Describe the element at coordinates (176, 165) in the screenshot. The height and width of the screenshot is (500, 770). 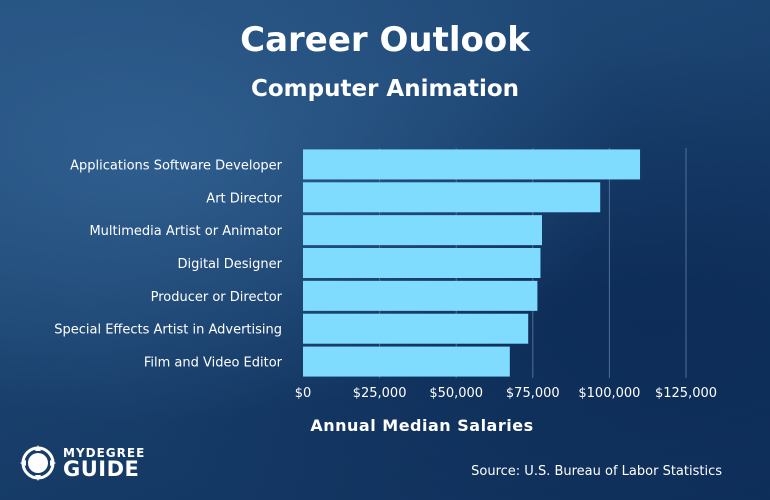
I see `category-label: Applications Software Developer` at that location.